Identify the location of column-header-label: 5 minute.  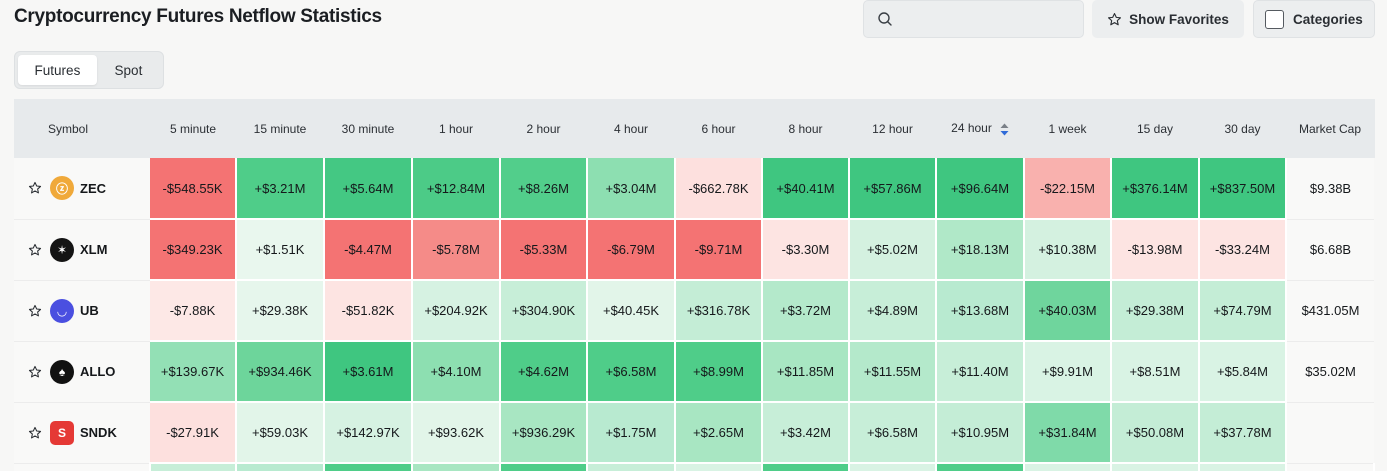
(193, 128).